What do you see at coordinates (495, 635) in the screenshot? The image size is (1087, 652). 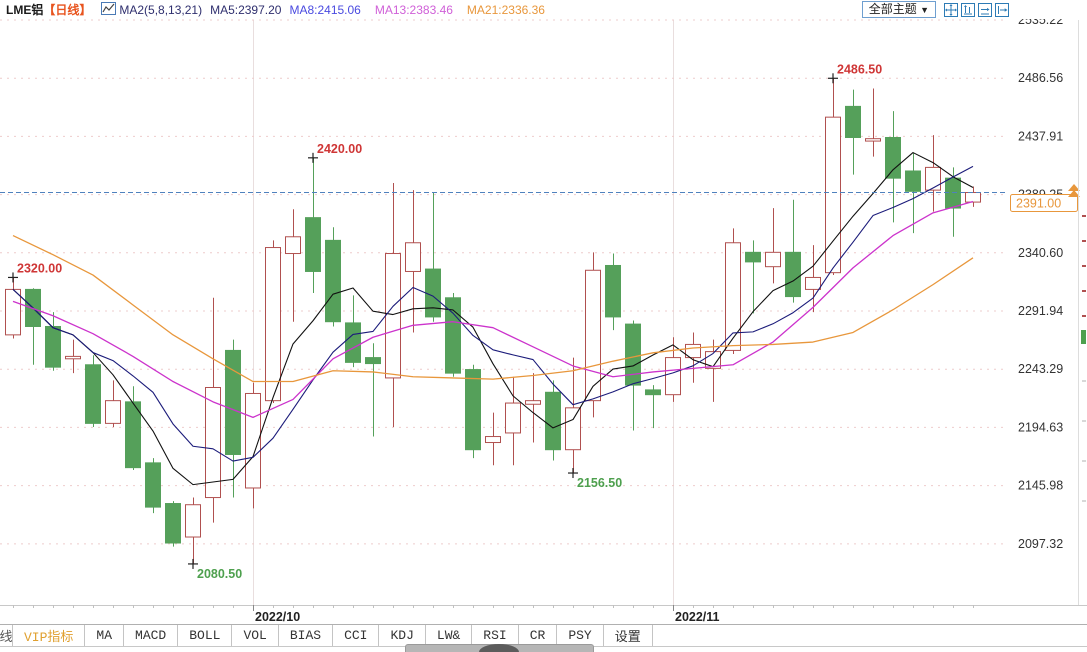 I see `tab-RSI: RSI` at bounding box center [495, 635].